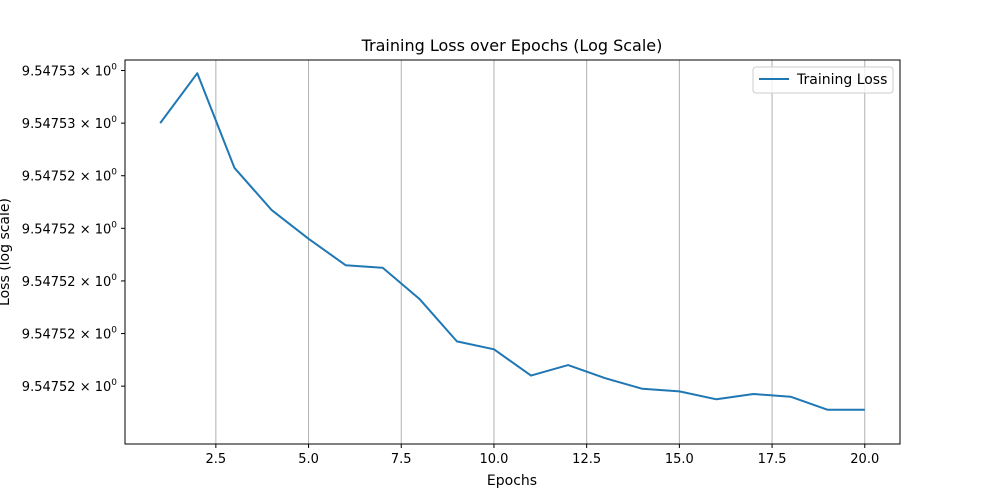 This screenshot has height=504, width=1000. Describe the element at coordinates (586, 459) in the screenshot. I see `x-tick-label: 12.5` at that location.